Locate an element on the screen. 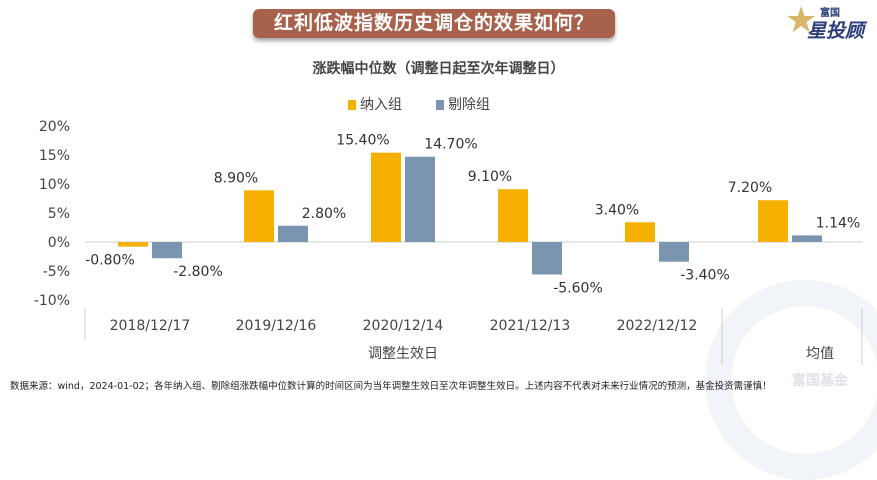 The image size is (877, 480). x-tick-label: 2022/12/12 is located at coordinates (657, 326).